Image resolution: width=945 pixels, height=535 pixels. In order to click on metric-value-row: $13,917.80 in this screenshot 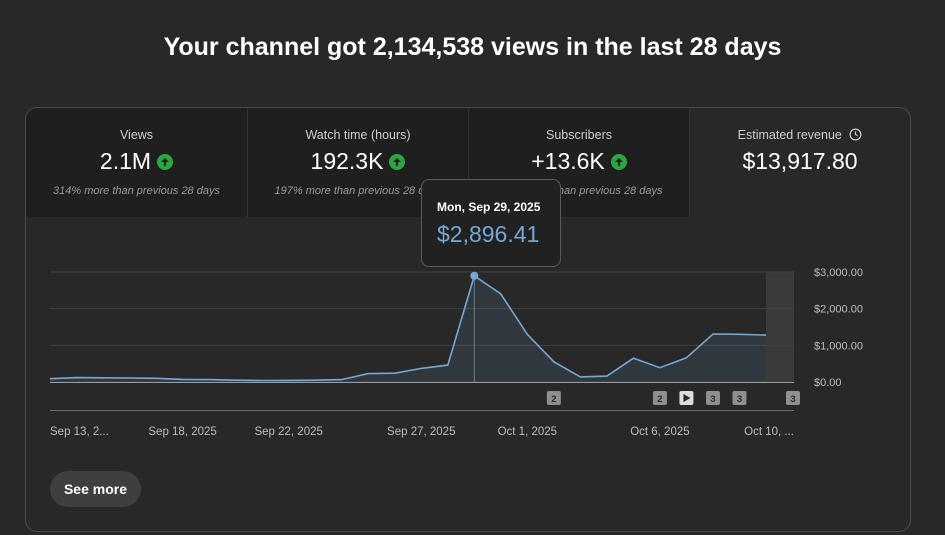, I will do `click(800, 161)`.